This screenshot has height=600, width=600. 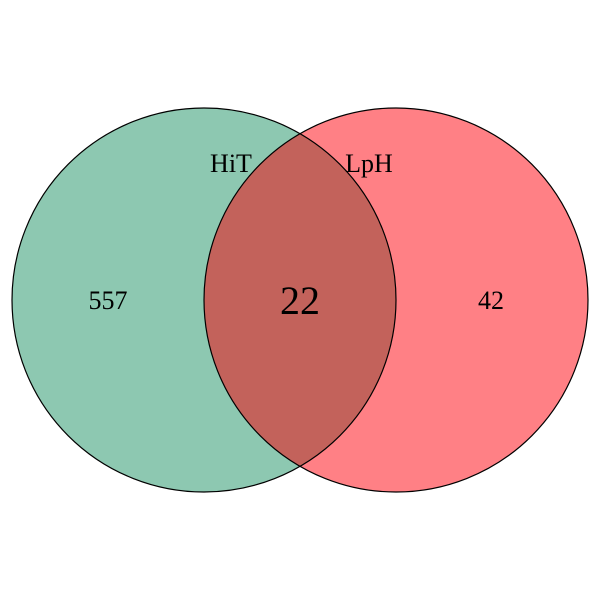 What do you see at coordinates (491, 300) in the screenshot?
I see `count-lph-only: 42` at bounding box center [491, 300].